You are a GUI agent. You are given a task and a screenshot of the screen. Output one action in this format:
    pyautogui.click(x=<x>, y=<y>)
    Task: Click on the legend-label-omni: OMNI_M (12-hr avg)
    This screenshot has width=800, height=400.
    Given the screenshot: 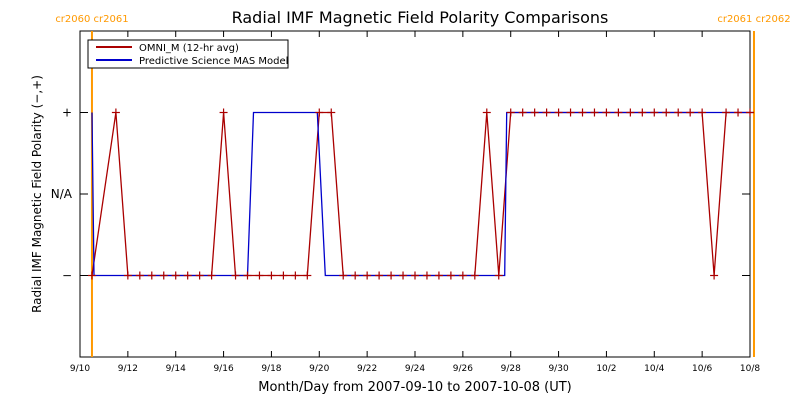 What is the action you would take?
    pyautogui.click(x=189, y=48)
    